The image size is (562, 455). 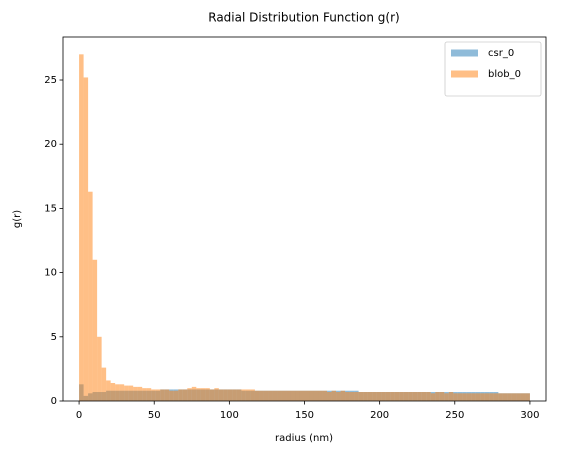 I want to click on x-tick-label: 300, so click(x=529, y=415).